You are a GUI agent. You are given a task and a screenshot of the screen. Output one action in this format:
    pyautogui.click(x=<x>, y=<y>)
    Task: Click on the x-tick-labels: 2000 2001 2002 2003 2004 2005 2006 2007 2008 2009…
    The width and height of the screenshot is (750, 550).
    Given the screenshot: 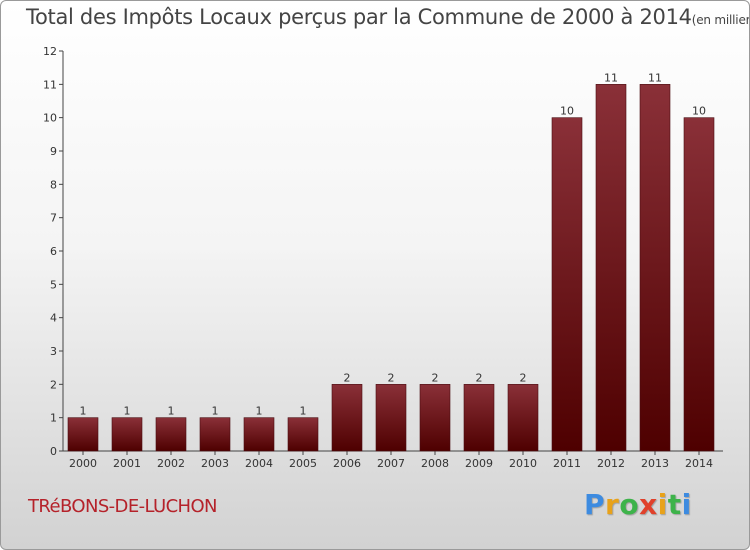 What is the action you would take?
    pyautogui.click(x=391, y=463)
    